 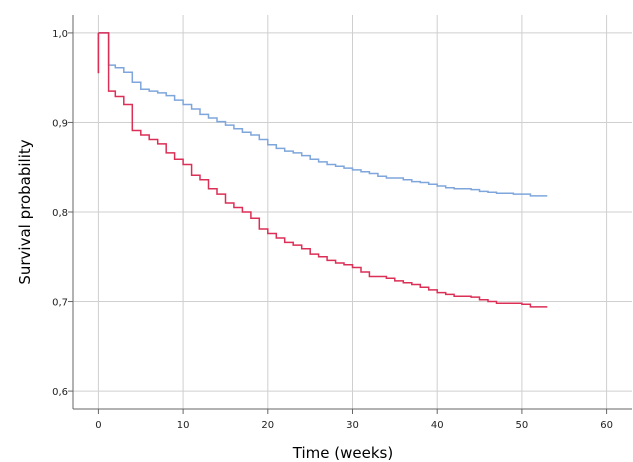 What do you see at coordinates (60, 392) in the screenshot?
I see `y-tick-label: 0,6` at bounding box center [60, 392].